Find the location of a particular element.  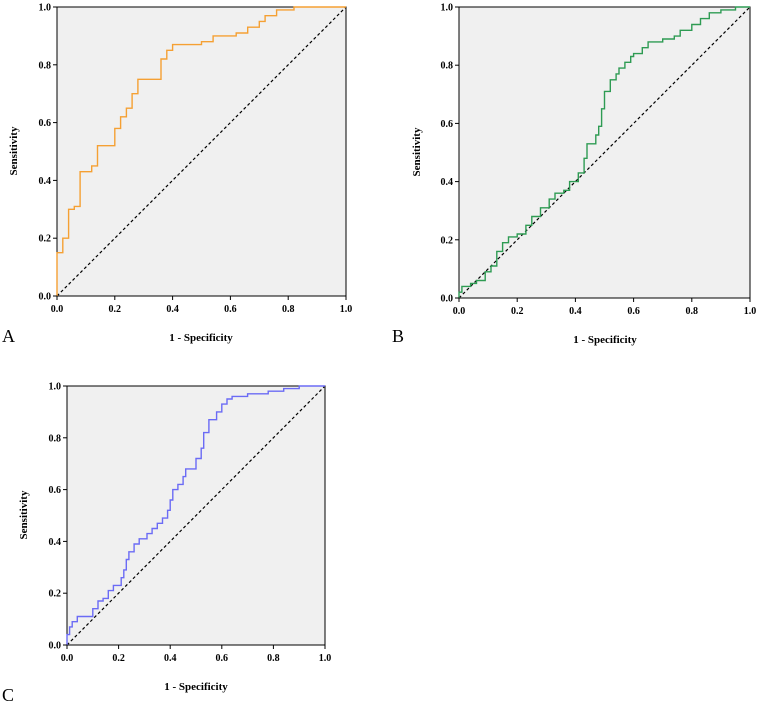

reference-diagonal-c is located at coordinates (196, 515).